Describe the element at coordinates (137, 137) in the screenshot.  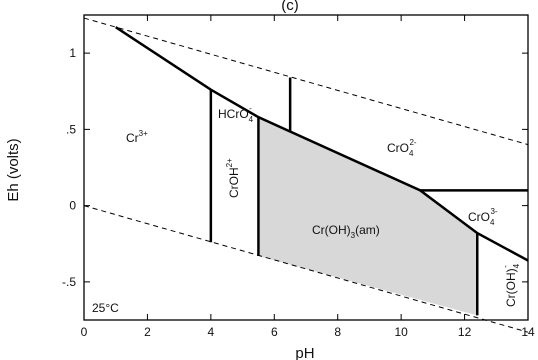
I see `region-label-cr3: Cr3+` at that location.